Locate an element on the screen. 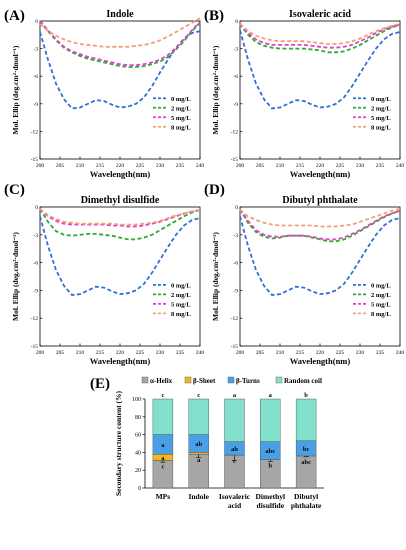 The height and width of the screenshot is (550, 406). y-tick-label: 100 is located at coordinates (136, 400).